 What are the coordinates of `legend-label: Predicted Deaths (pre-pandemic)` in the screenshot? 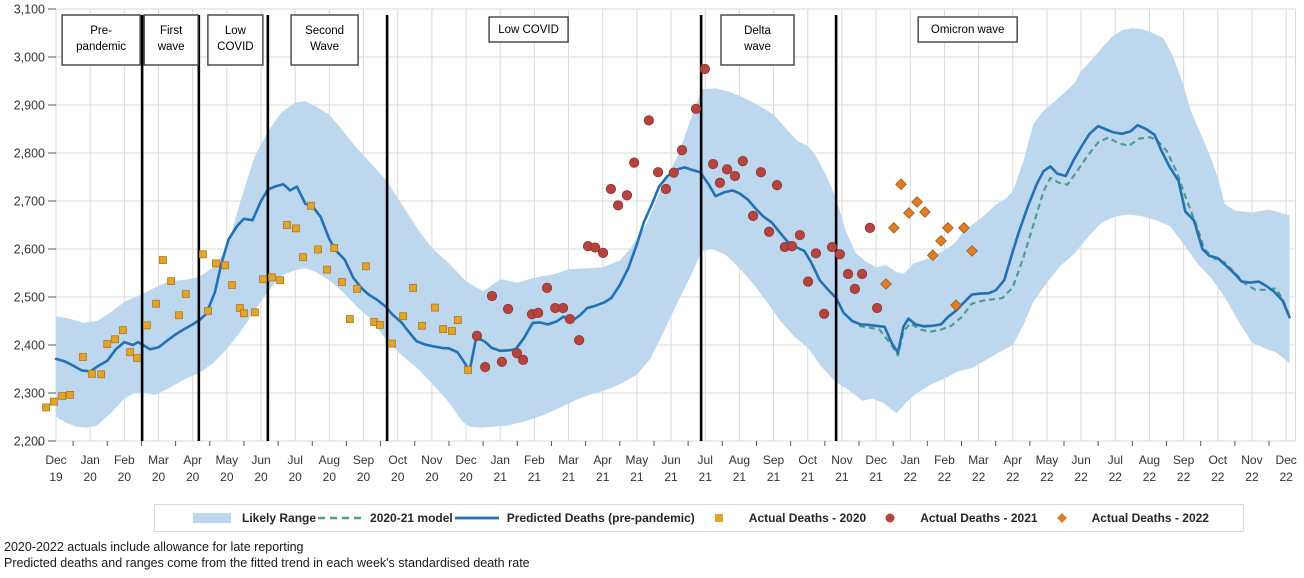 It's located at (600, 518).